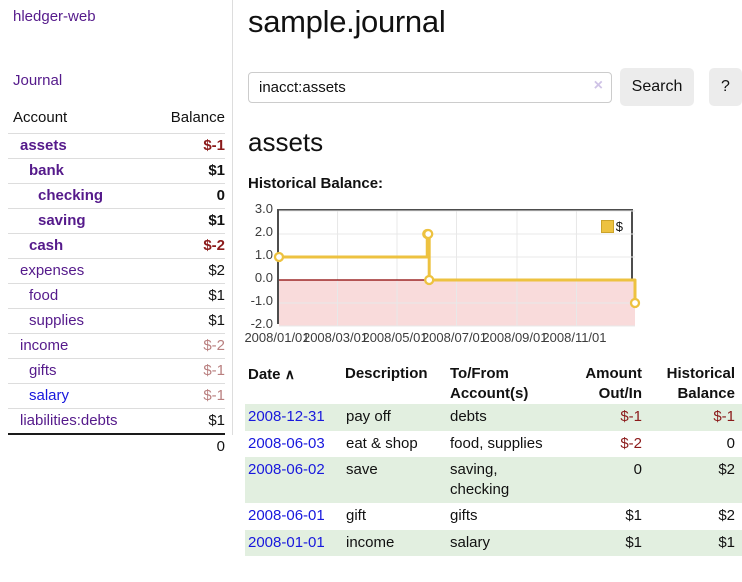  What do you see at coordinates (386, 373) in the screenshot?
I see `description-header: Description` at bounding box center [386, 373].